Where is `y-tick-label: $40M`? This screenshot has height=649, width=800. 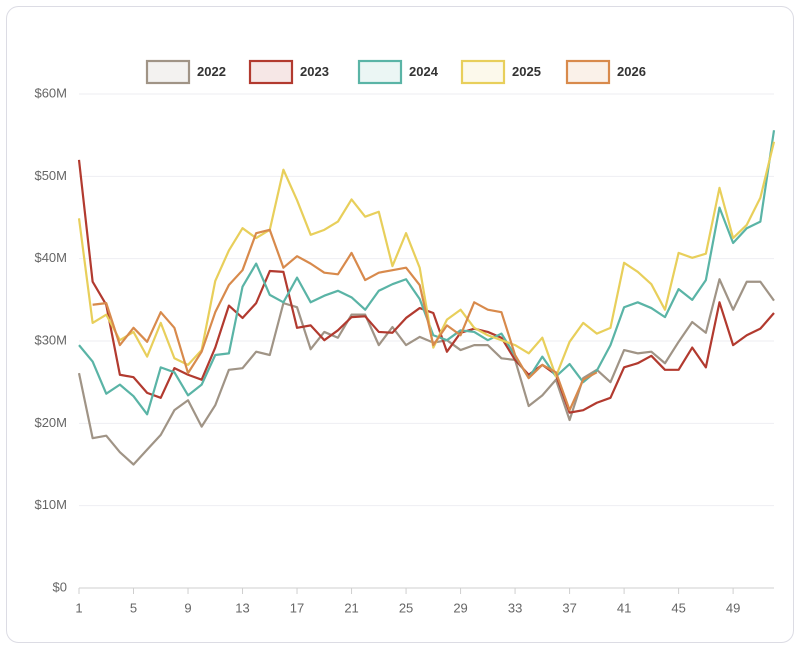
y-tick-label: $40M is located at coordinates (50, 257).